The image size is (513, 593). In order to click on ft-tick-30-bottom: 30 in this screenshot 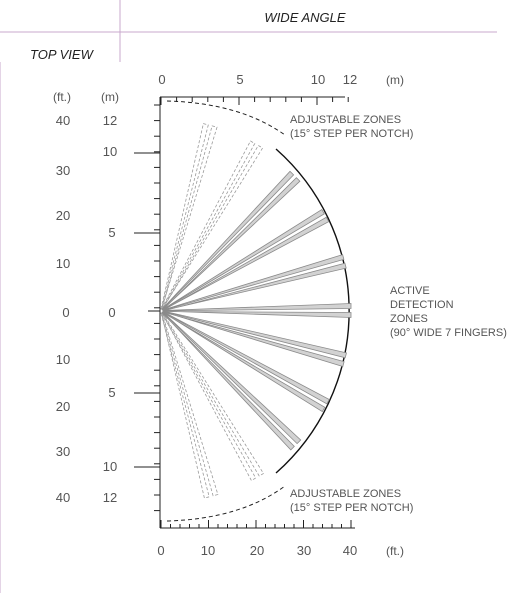, I will do `click(63, 451)`.